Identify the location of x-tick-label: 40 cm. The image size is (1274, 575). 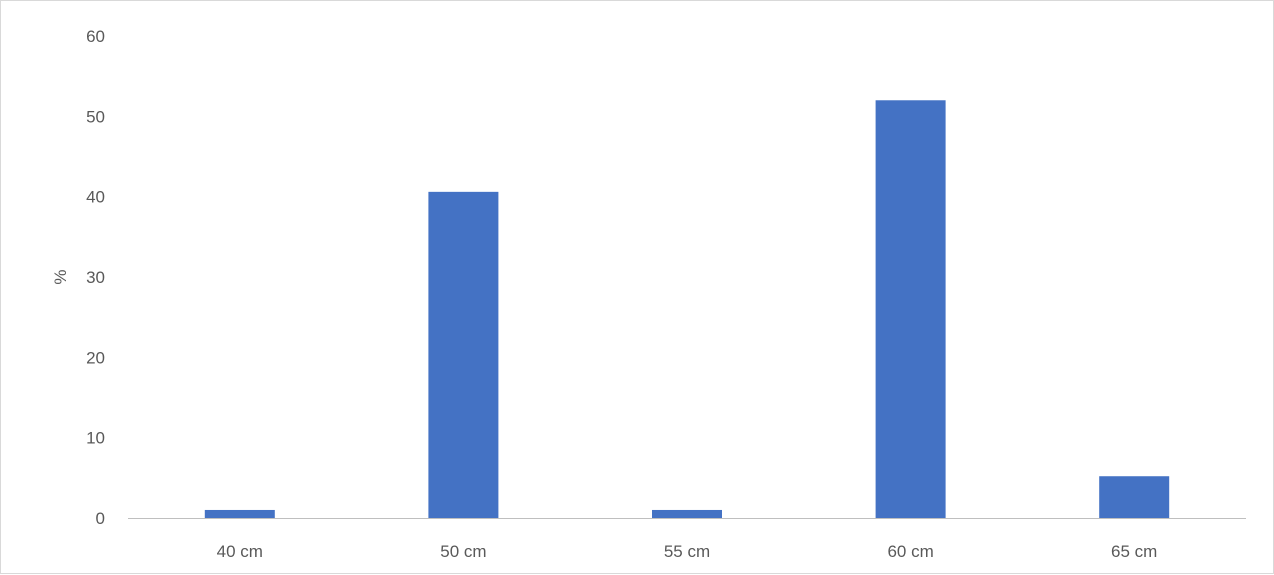
(240, 551).